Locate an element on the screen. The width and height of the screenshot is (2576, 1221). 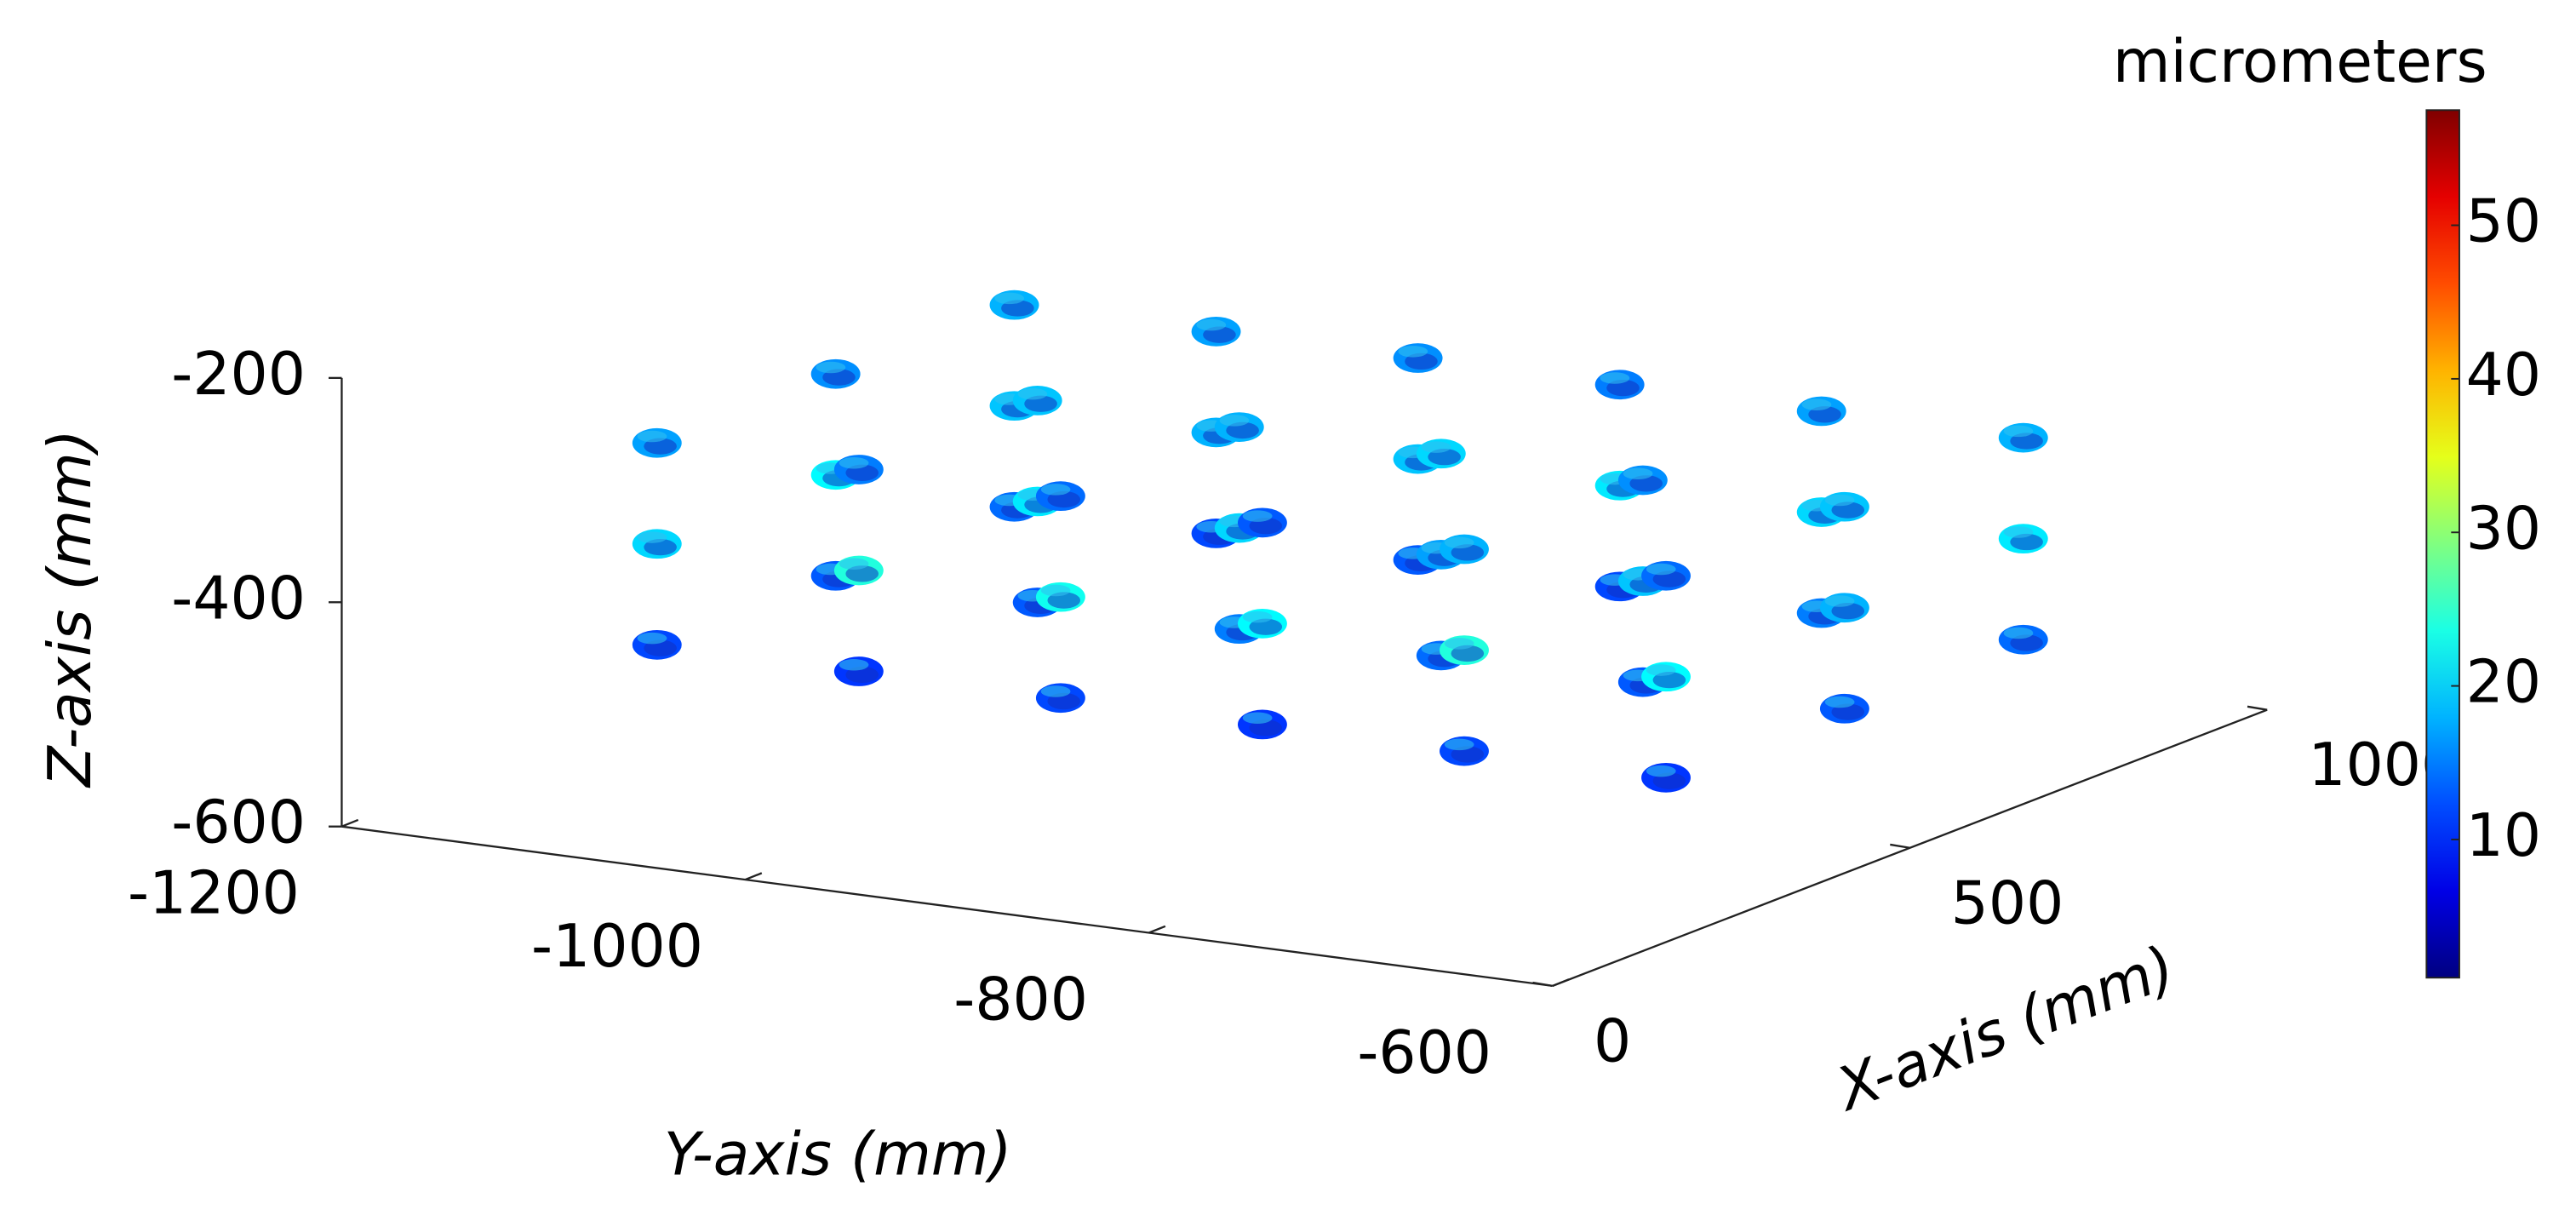
z-axis-label: Z-axis (mm) is located at coordinates (71, 609).